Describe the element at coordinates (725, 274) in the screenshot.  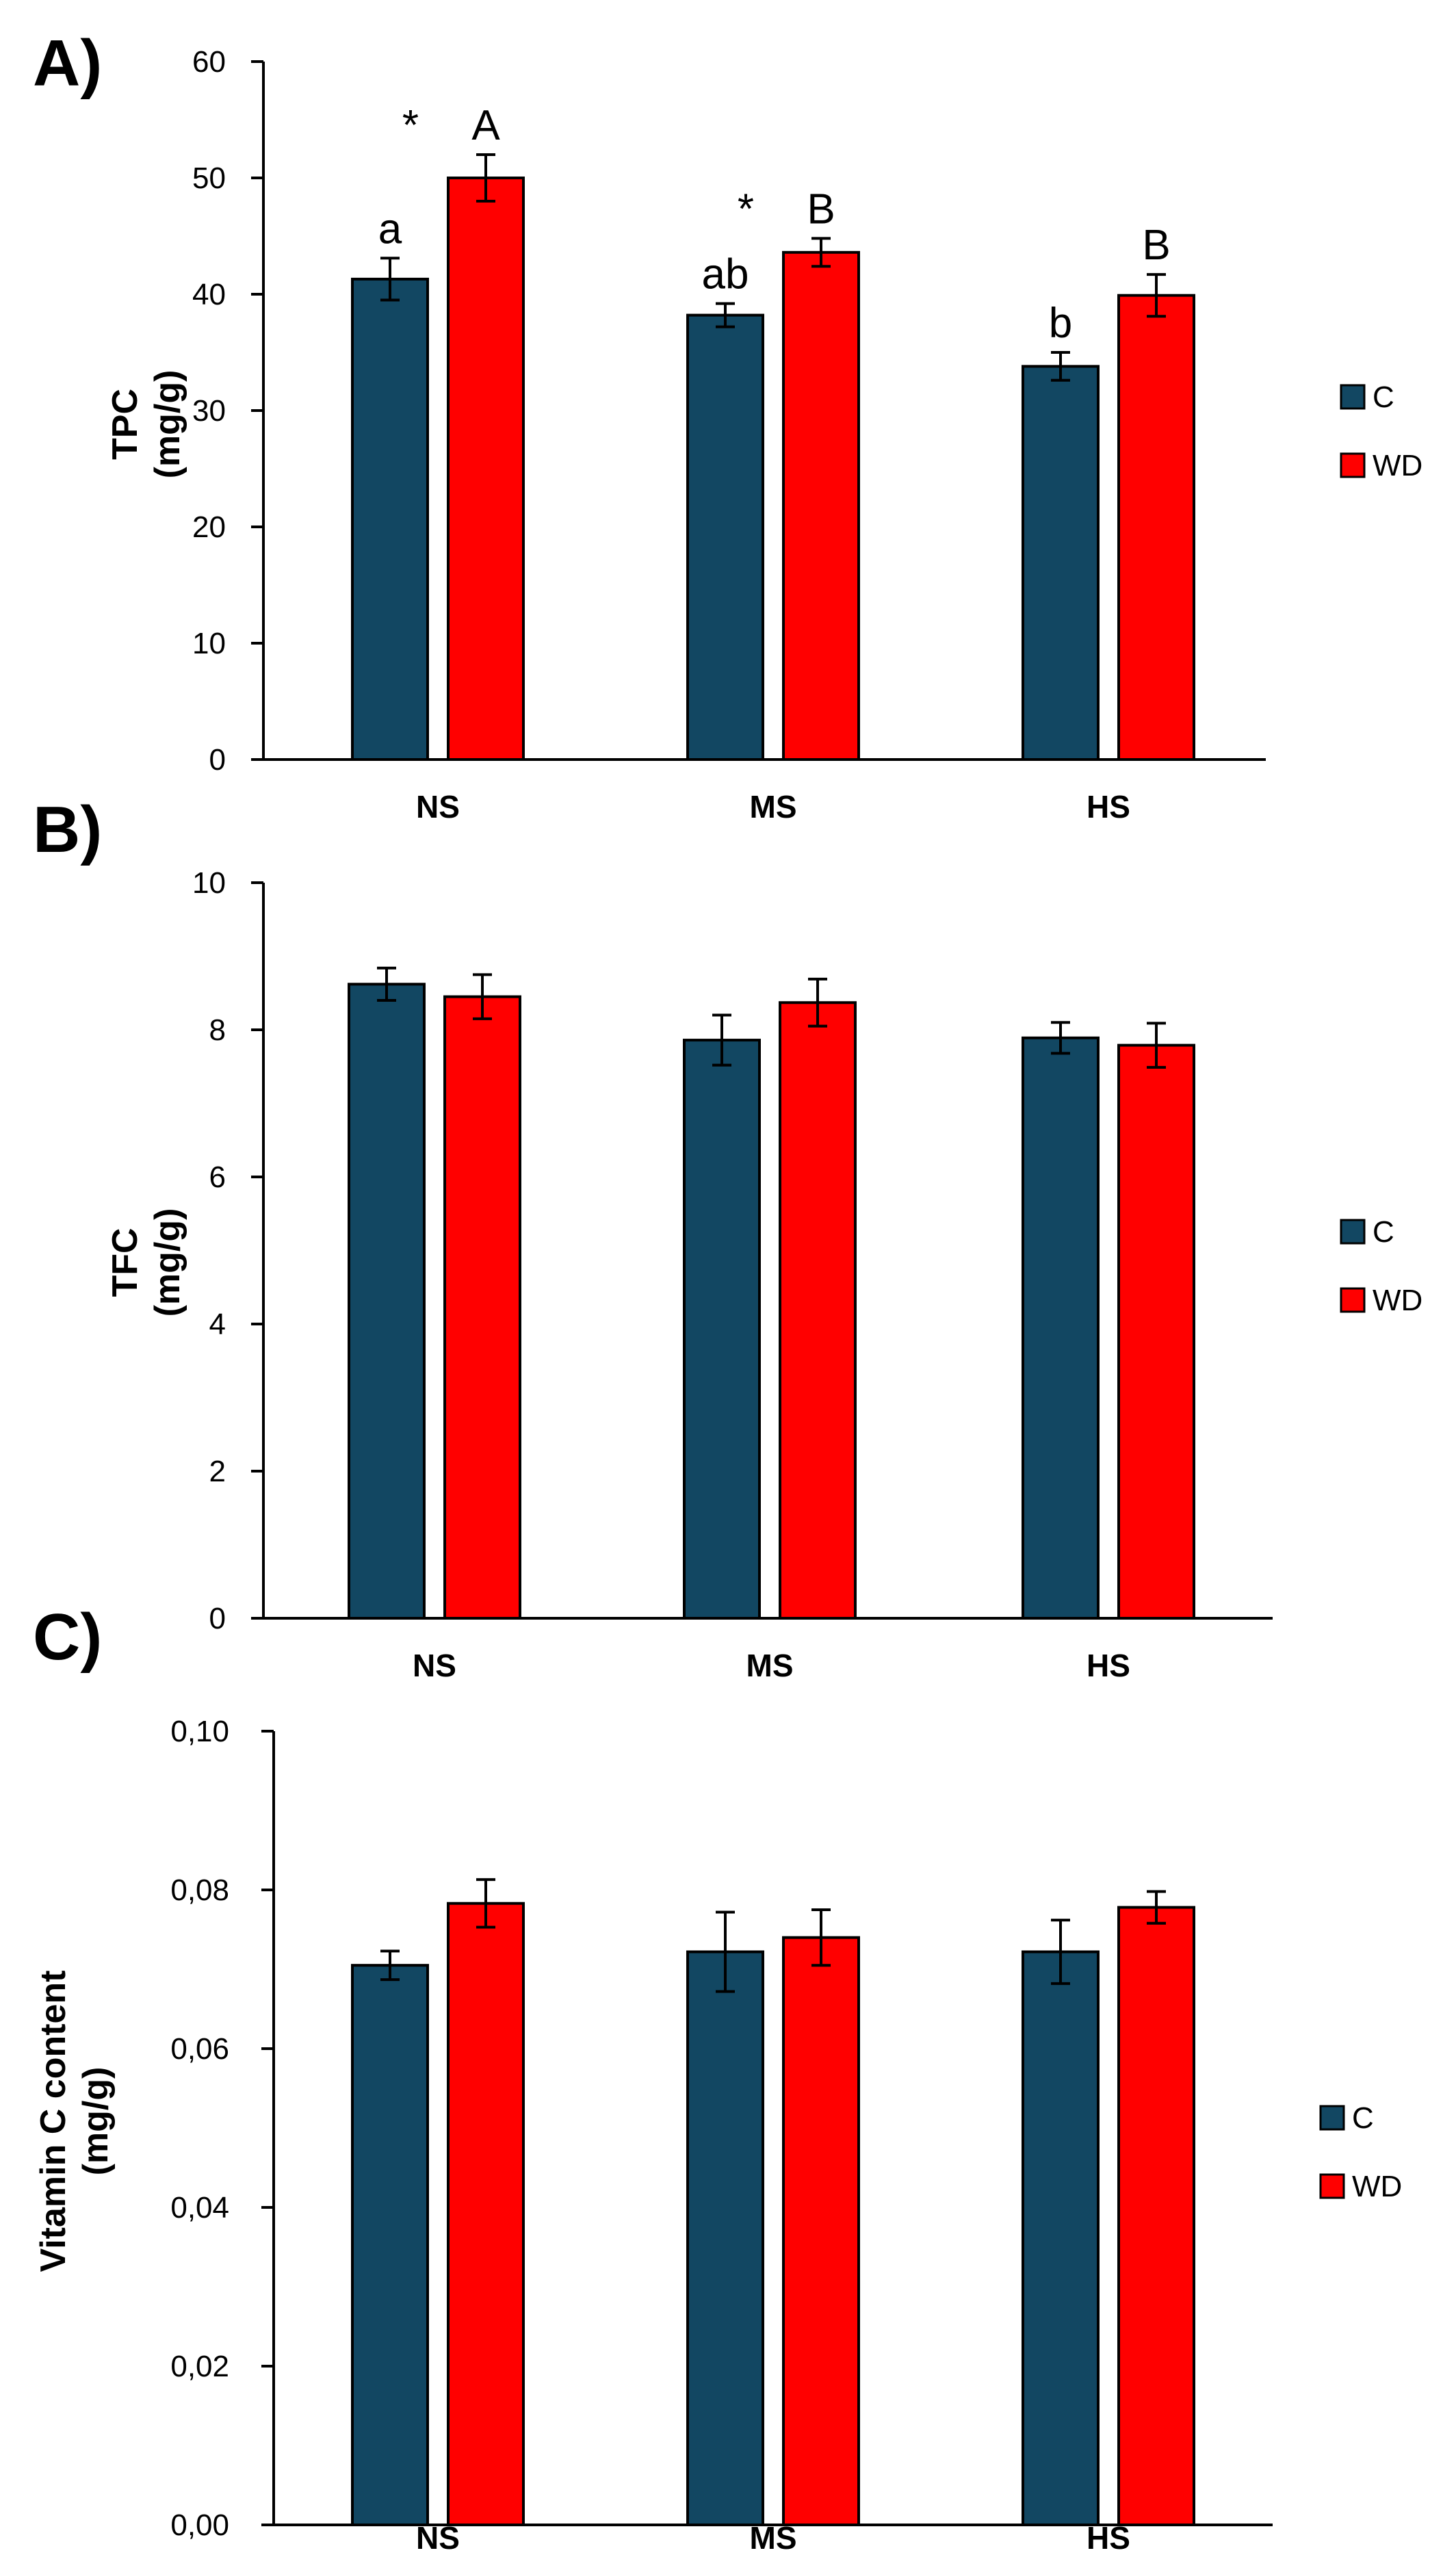
I see `significance-letter: ab` at that location.